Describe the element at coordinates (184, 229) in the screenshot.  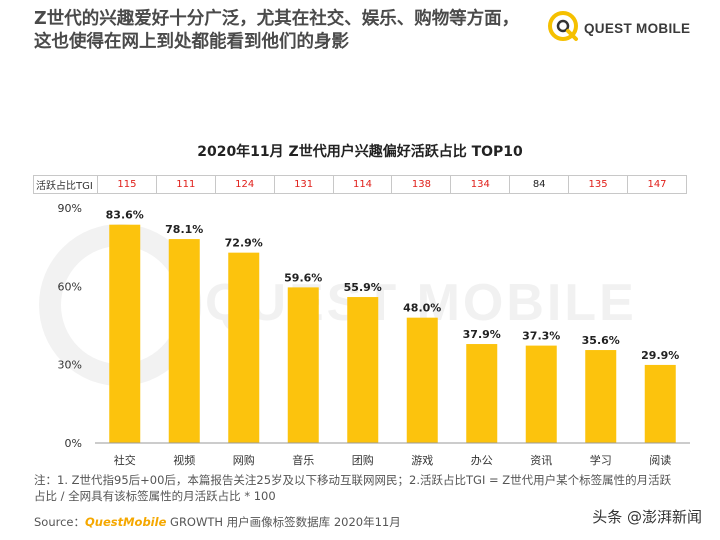
I see `data-label: 78.1%` at that location.